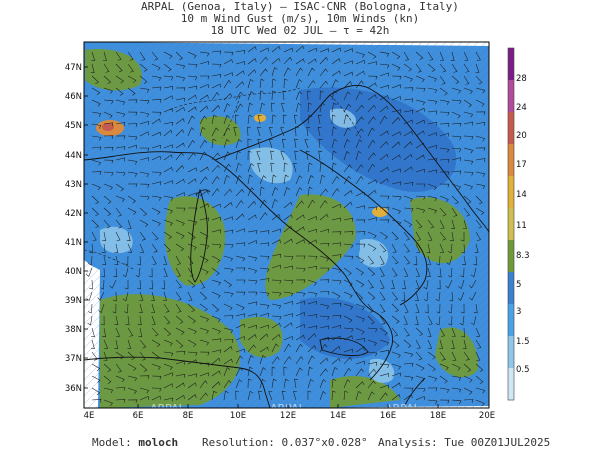 This screenshot has height=450, width=600. I want to click on analysis-label: Analysis:, so click(408, 442).